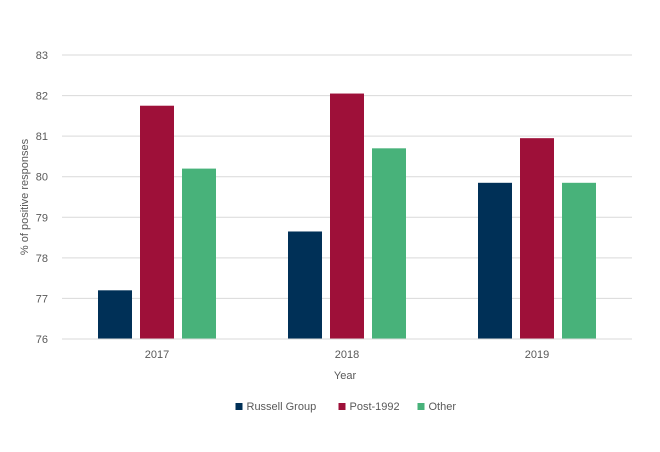 The image size is (660, 452). What do you see at coordinates (42, 218) in the screenshot?
I see `y-tick-label: 79` at bounding box center [42, 218].